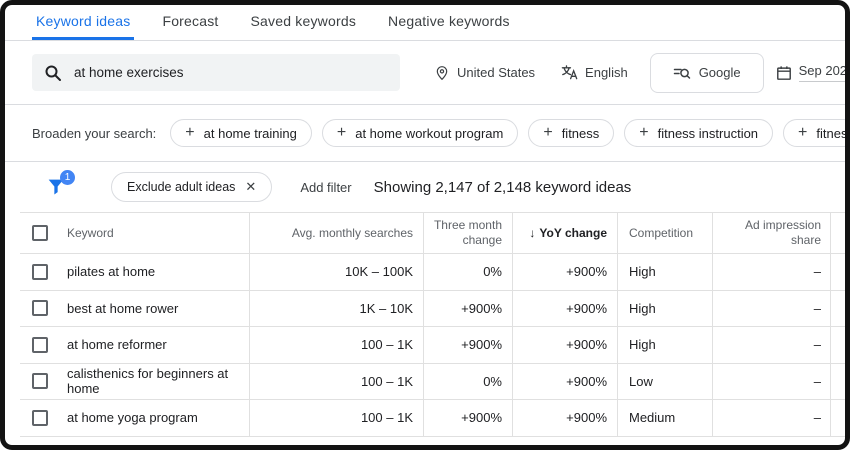 This screenshot has width=850, height=450. I want to click on broaden-chip-label: fitness instruction, so click(708, 133).